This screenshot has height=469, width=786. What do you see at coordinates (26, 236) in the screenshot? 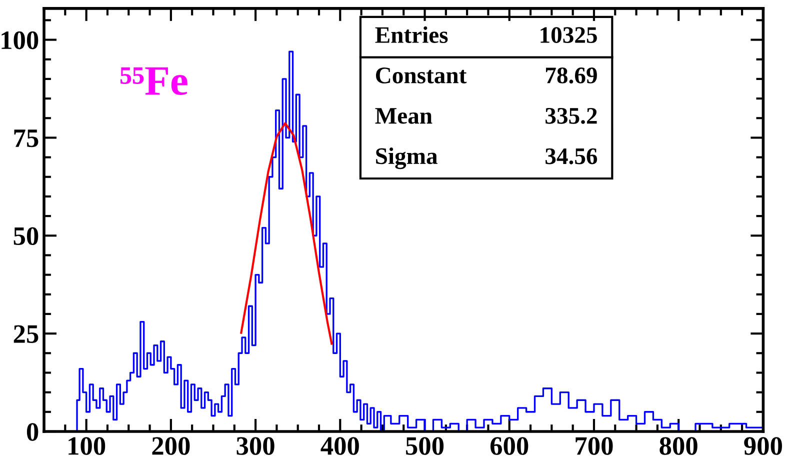
I see `y-tick-label: 50` at bounding box center [26, 236].